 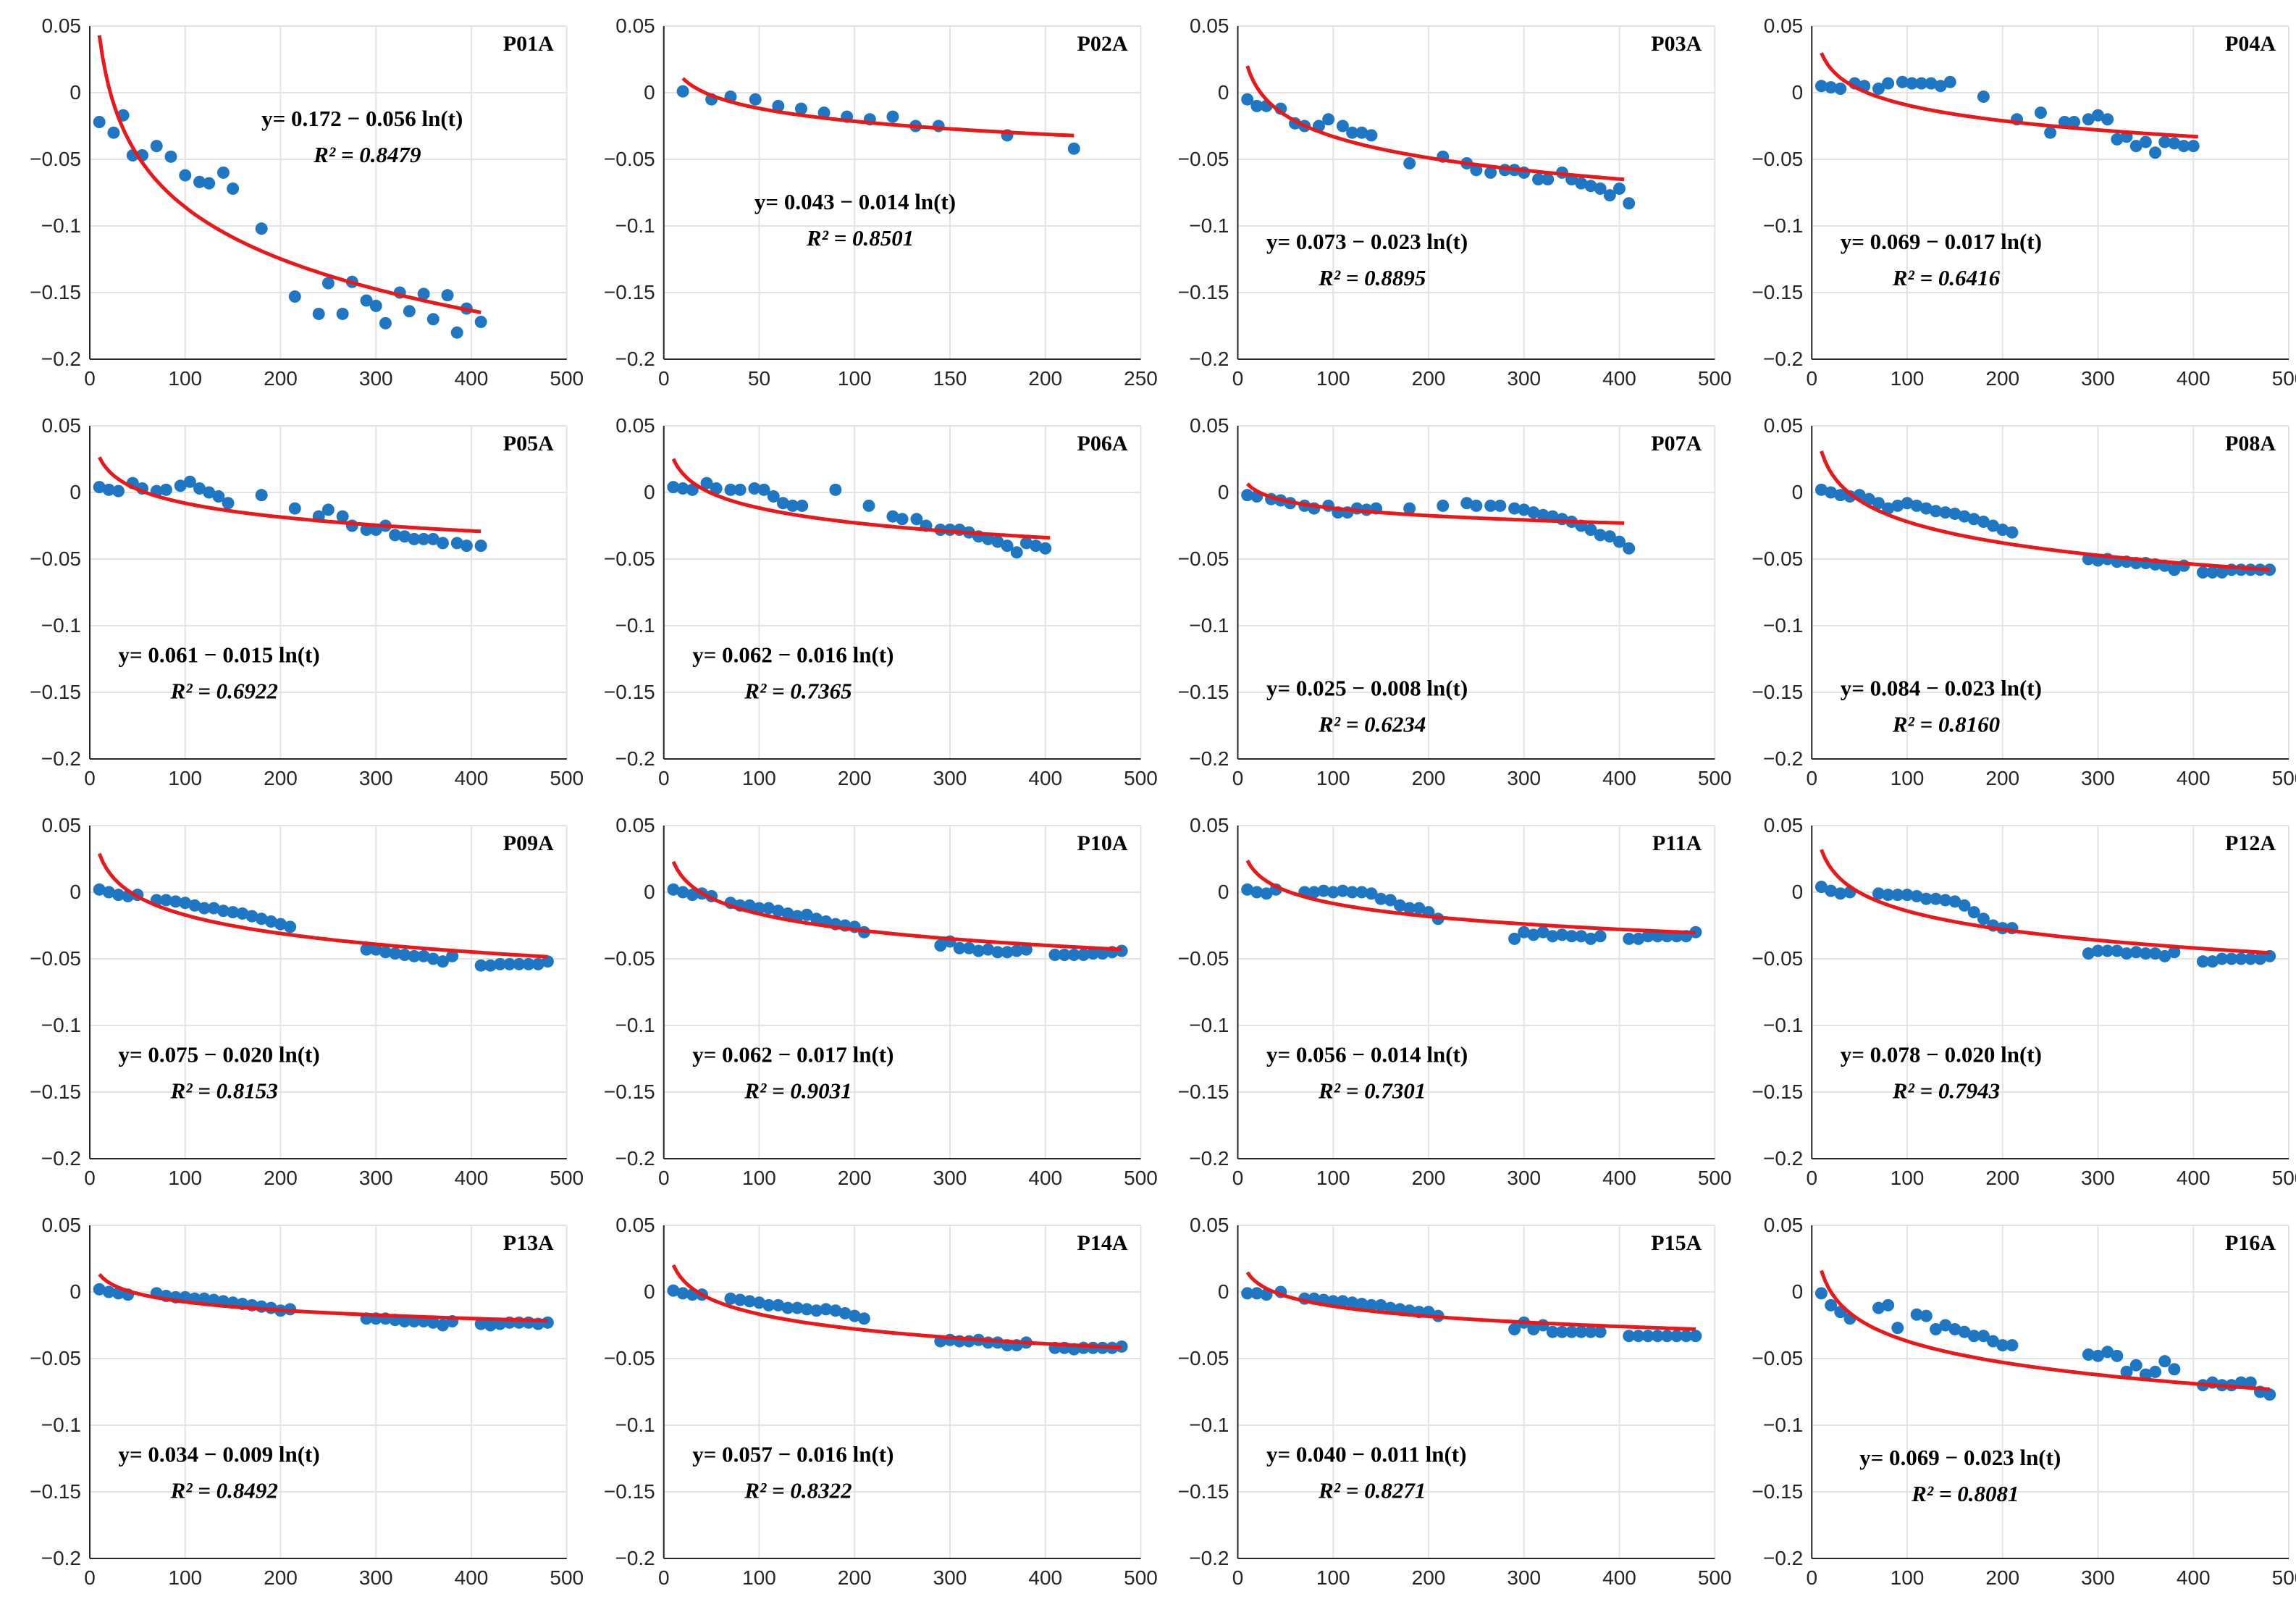 I want to click on panel-label: P13A, so click(x=528, y=1243).